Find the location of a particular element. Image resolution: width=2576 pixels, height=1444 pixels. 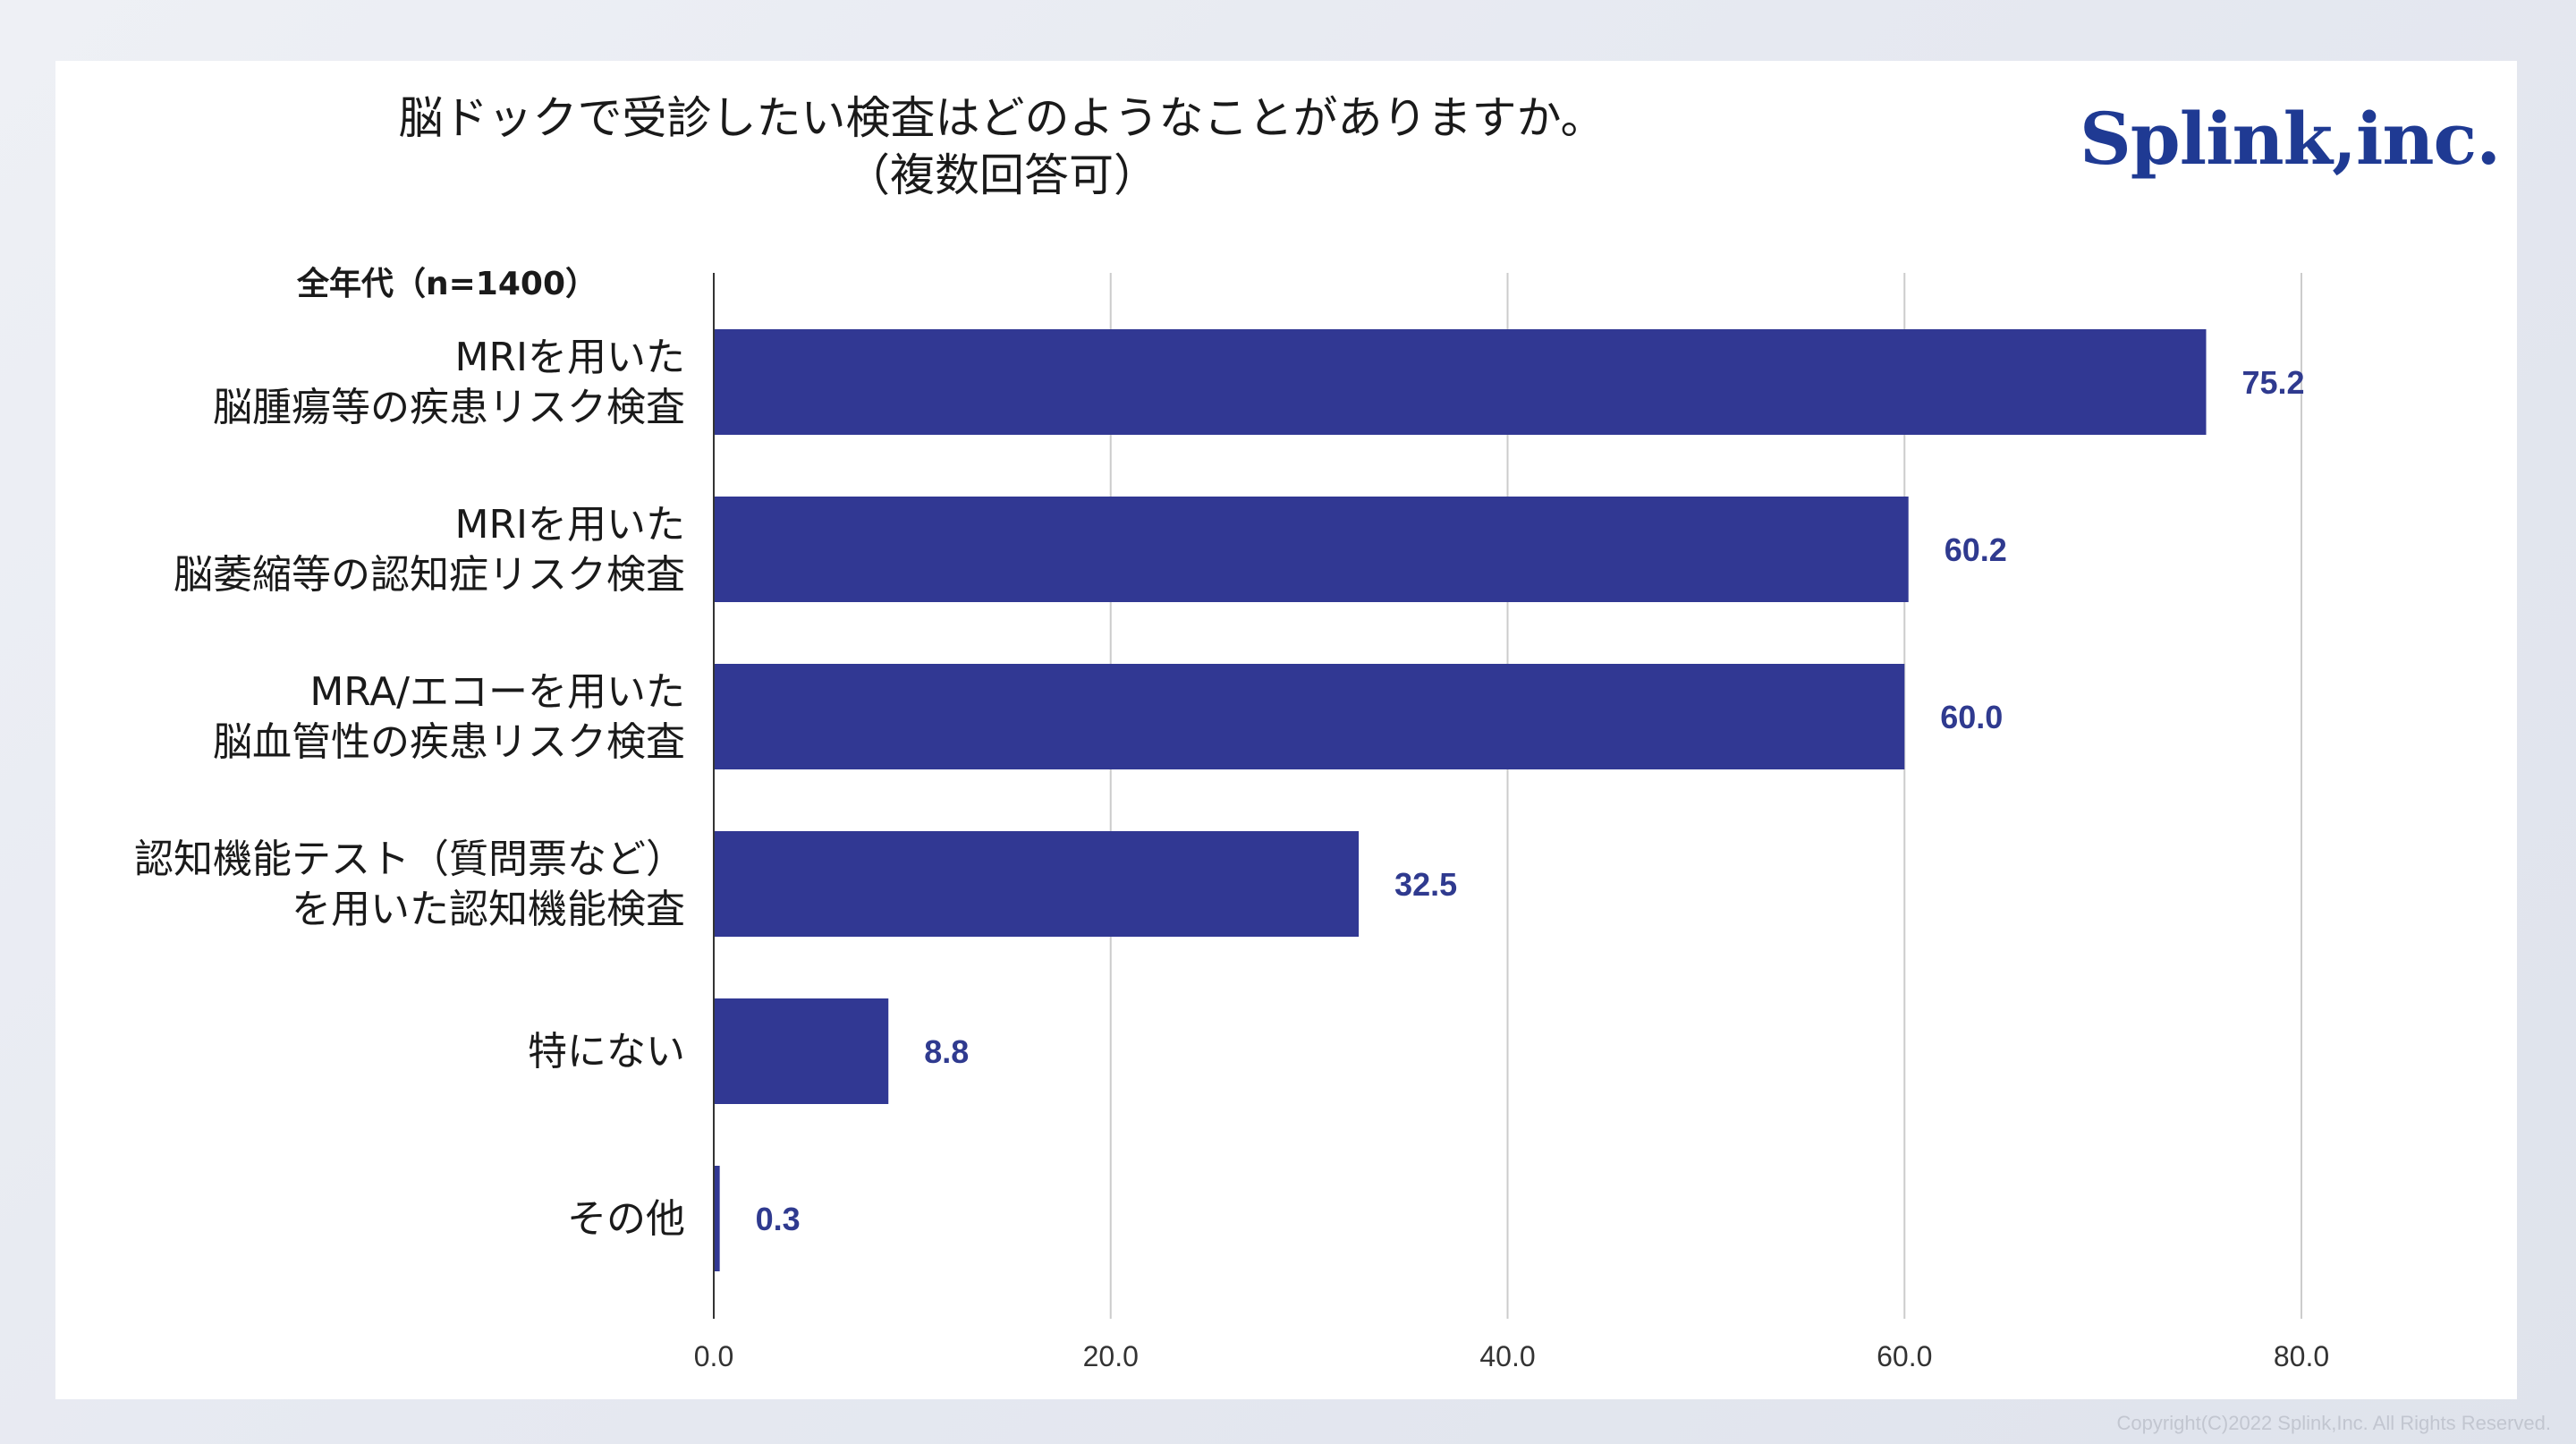

x-tick-label: 80.0 is located at coordinates (2301, 1356).